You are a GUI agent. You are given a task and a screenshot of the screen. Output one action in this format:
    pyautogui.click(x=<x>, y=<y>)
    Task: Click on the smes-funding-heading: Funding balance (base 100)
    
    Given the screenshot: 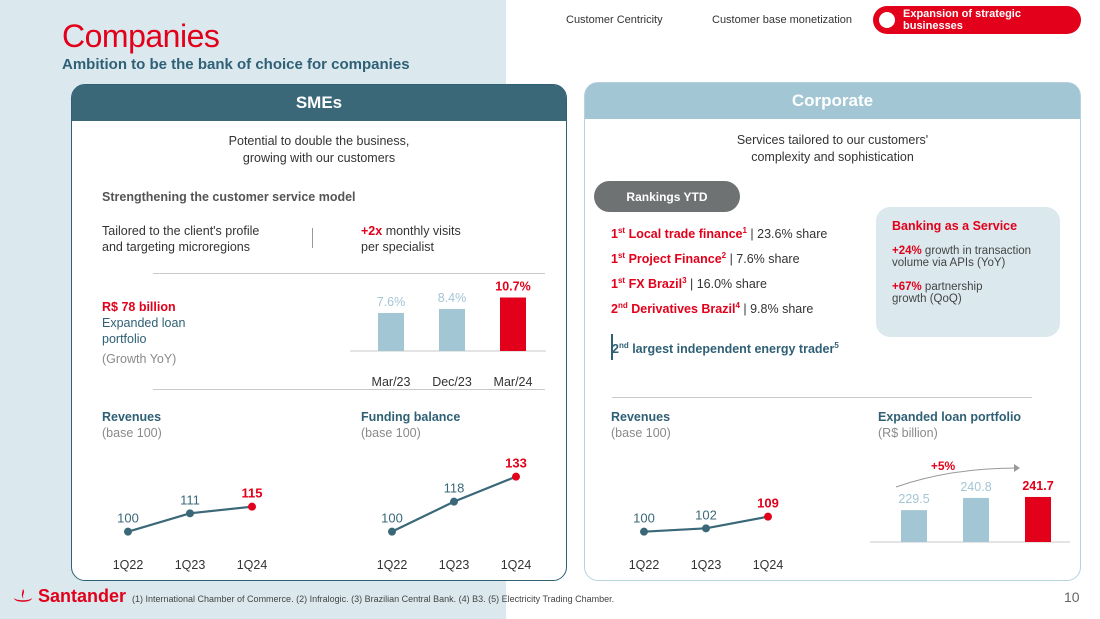 What is the action you would take?
    pyautogui.click(x=410, y=425)
    